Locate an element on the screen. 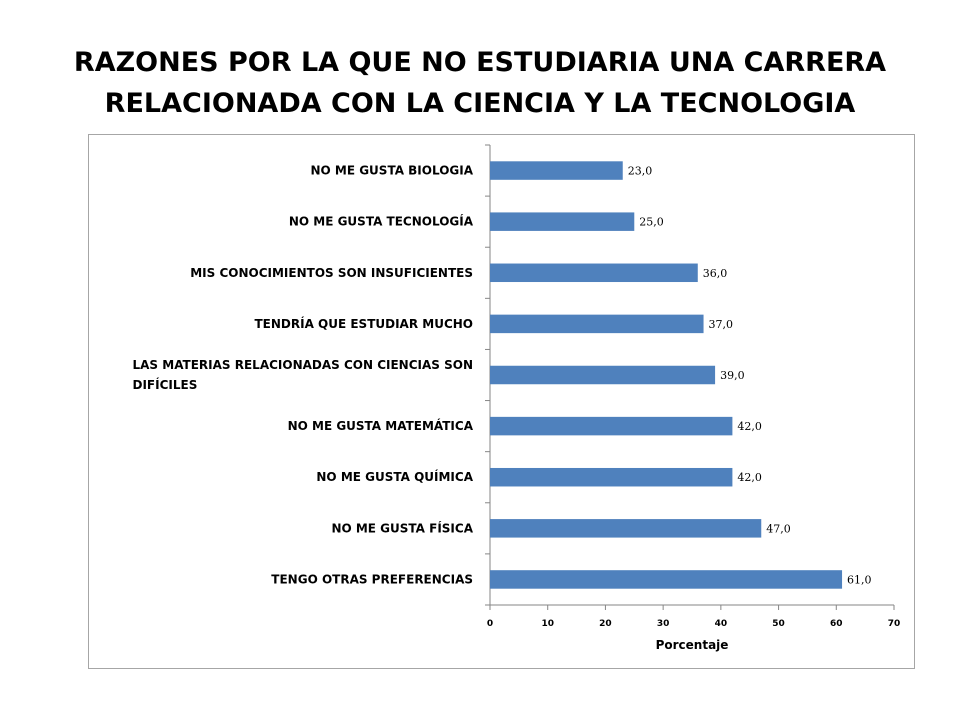 This screenshot has height=720, width=960. x-tick-label: 60 is located at coordinates (836, 624).